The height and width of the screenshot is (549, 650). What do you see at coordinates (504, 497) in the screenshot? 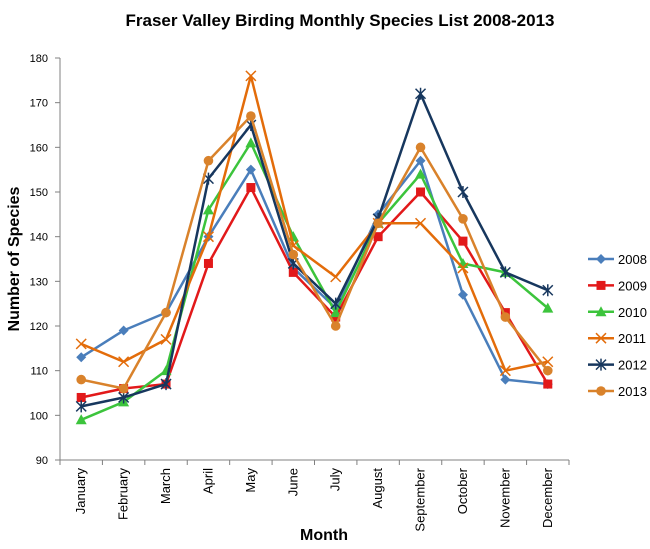
I see `x-tick-label: November` at bounding box center [504, 497].